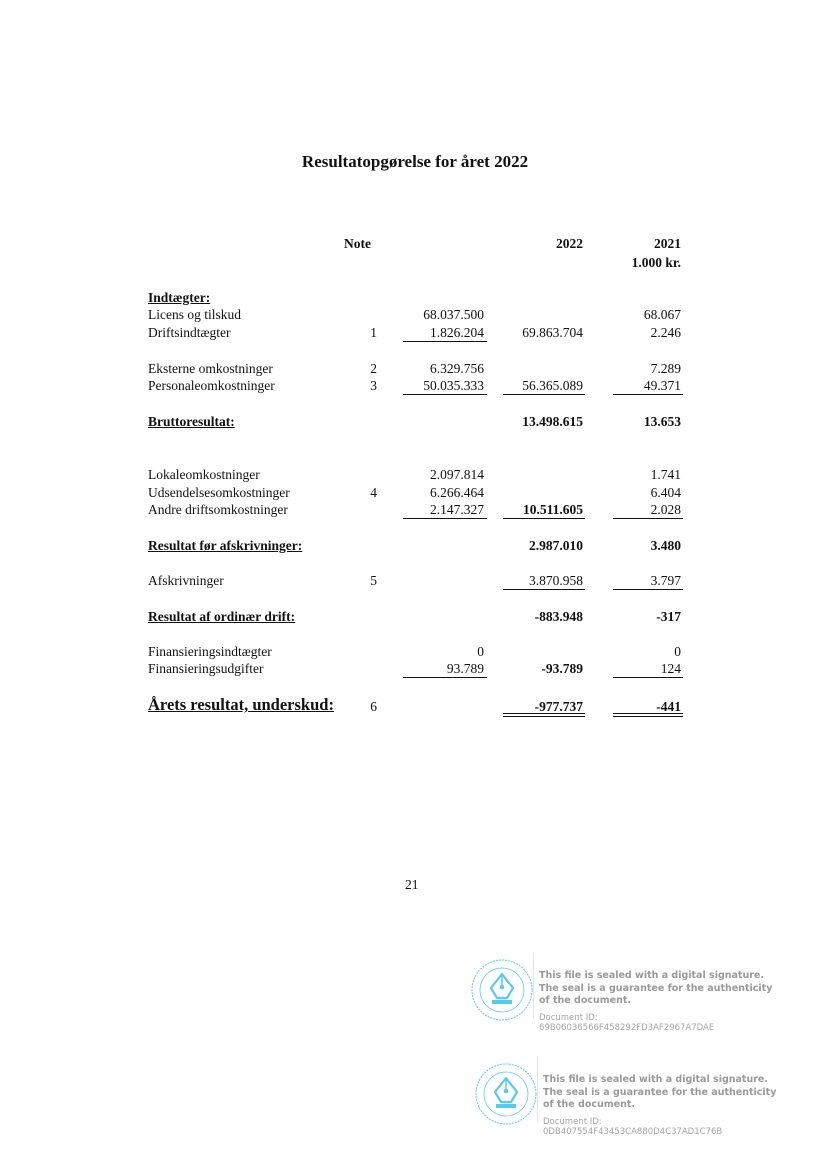 The width and height of the screenshot is (826, 1169). I want to click on row-label: Eksterne omkostninger, so click(210, 368).